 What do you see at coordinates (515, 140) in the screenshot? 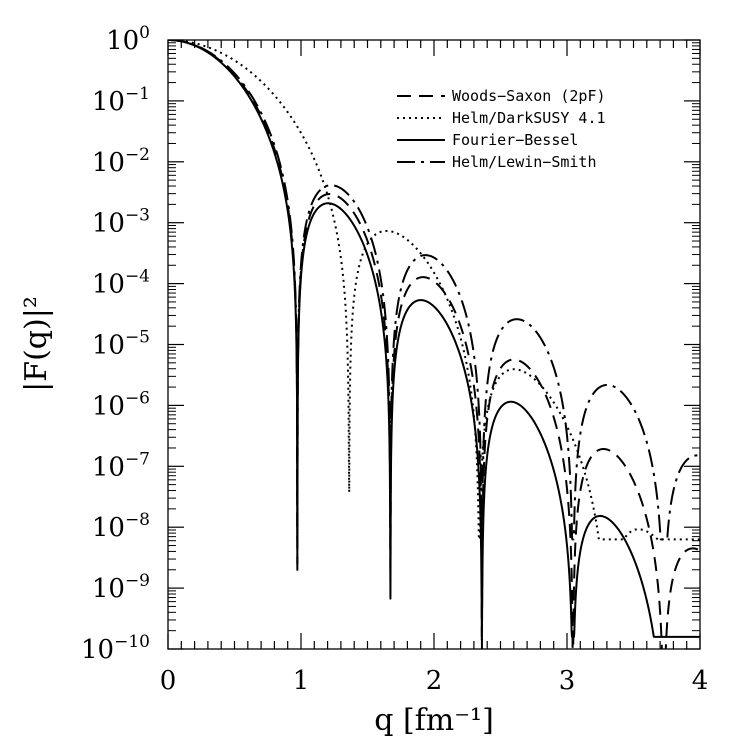
I see `legend-label-3: Fourier−Bessel` at bounding box center [515, 140].